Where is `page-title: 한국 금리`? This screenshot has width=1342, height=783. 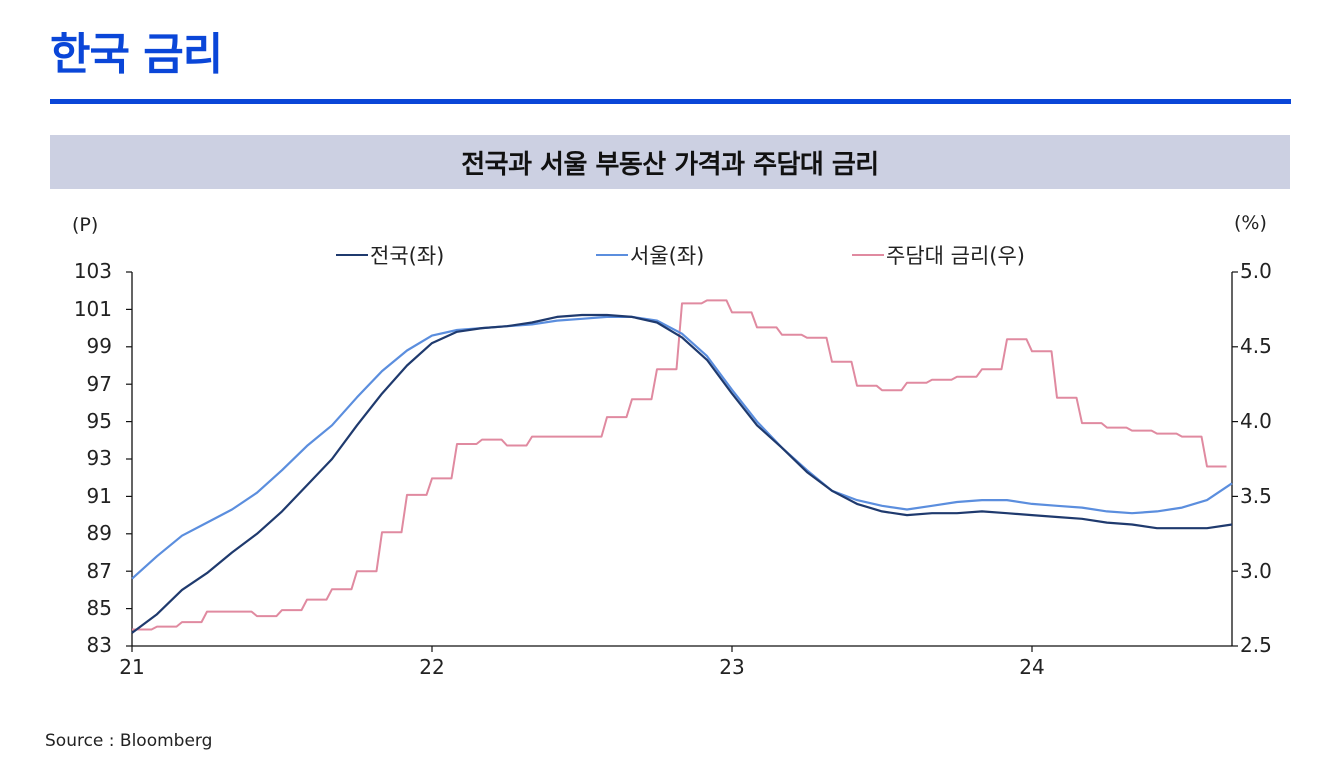
page-title: 한국 금리 is located at coordinates (136, 54).